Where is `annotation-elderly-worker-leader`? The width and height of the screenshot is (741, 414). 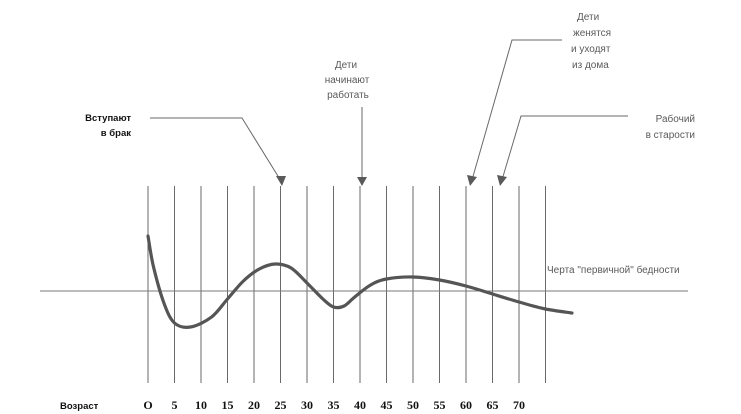
annotation-elderly-worker-leader is located at coordinates (564, 148).